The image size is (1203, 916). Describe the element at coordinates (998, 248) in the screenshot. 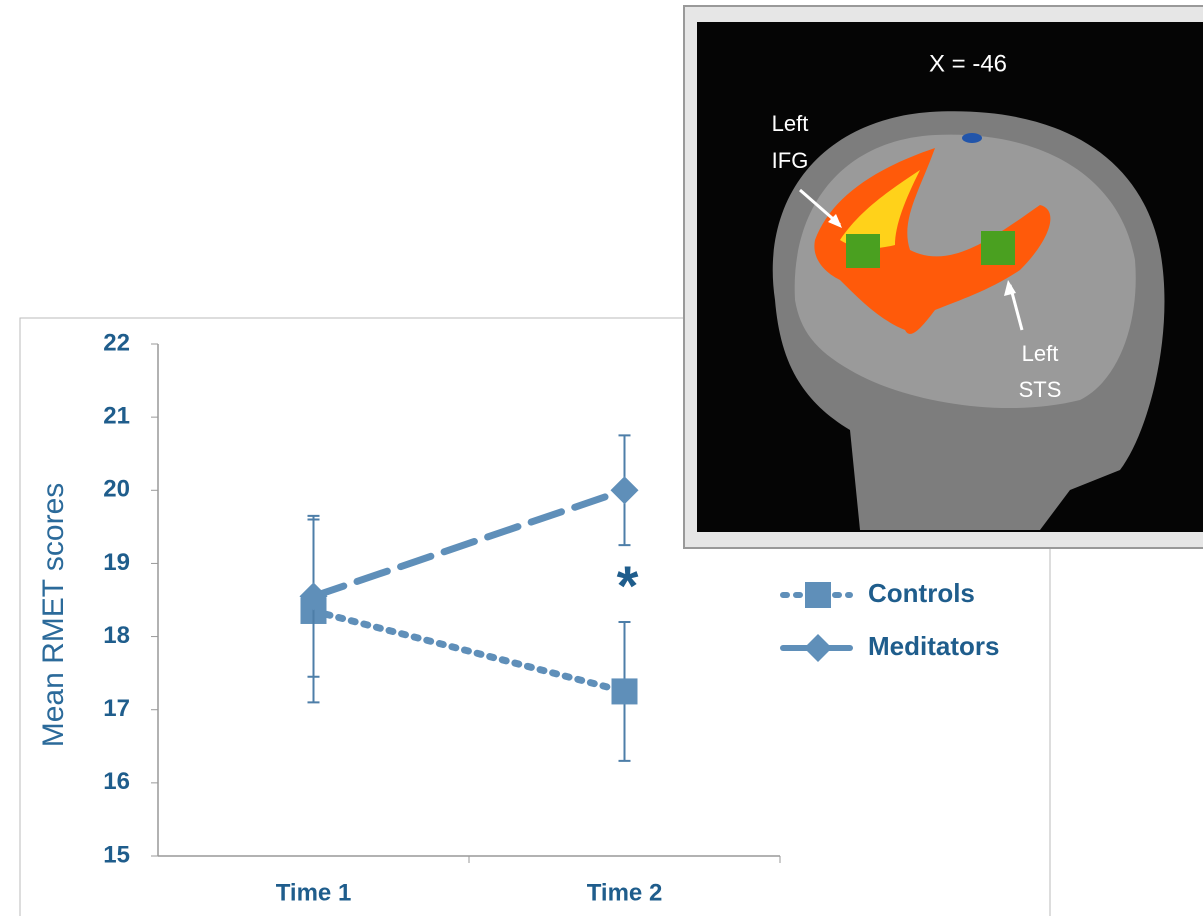

I see `roi-sts` at that location.